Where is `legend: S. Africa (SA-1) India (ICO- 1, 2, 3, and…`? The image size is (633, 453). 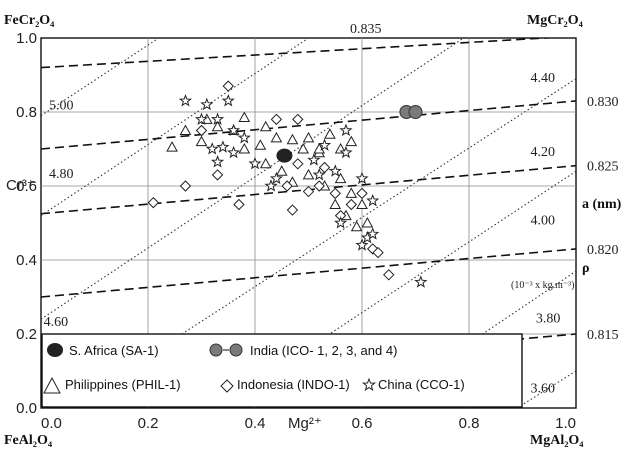 legend: S. Africa (SA-1) India (ICO- 1, 2, 3, and… is located at coordinates (282, 370).